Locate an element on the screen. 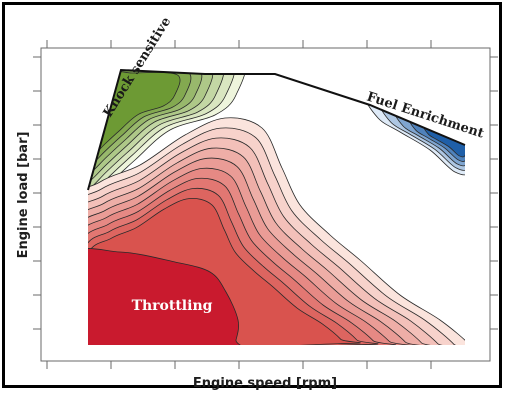  y-axis-title: Engine load [bar] is located at coordinates (23, 195).